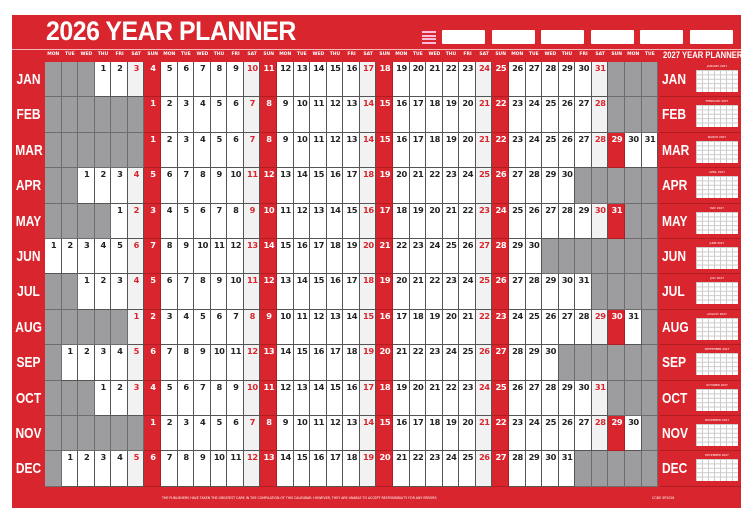 The height and width of the screenshot is (518, 756). What do you see at coordinates (219, 469) in the screenshot?
I see `day-cell: 10` at bounding box center [219, 469].